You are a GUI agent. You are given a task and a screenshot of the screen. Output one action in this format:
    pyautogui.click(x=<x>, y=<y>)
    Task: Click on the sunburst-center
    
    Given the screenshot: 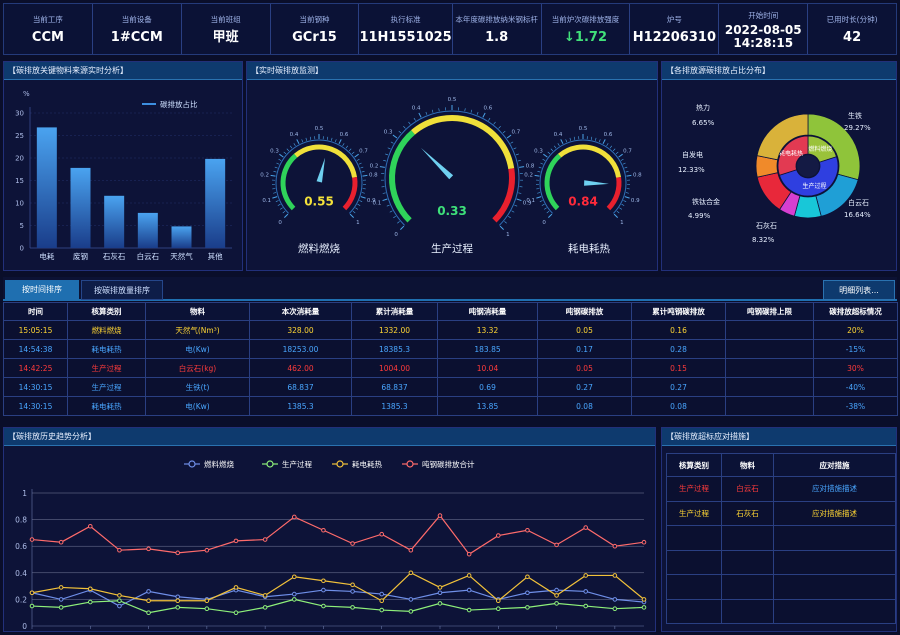 What is the action you would take?
    pyautogui.click(x=808, y=166)
    